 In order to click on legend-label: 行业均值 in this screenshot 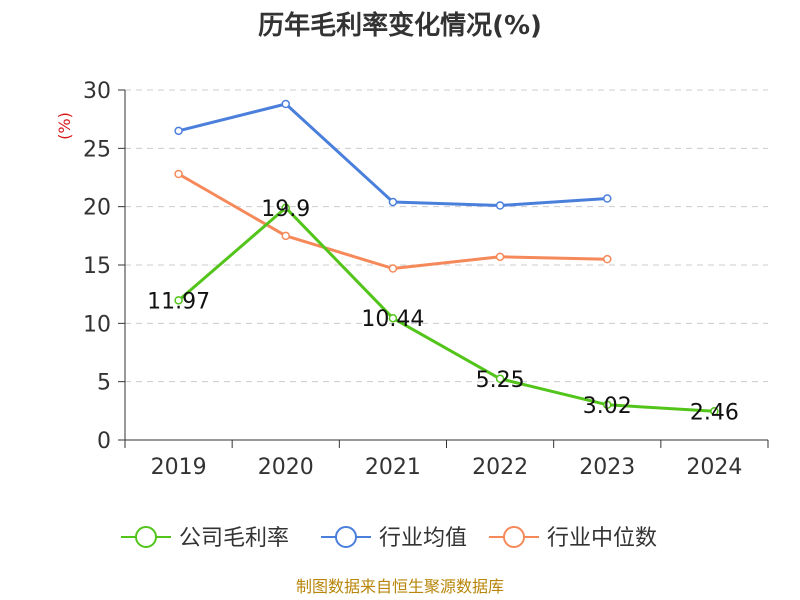, I will do `click(423, 538)`.